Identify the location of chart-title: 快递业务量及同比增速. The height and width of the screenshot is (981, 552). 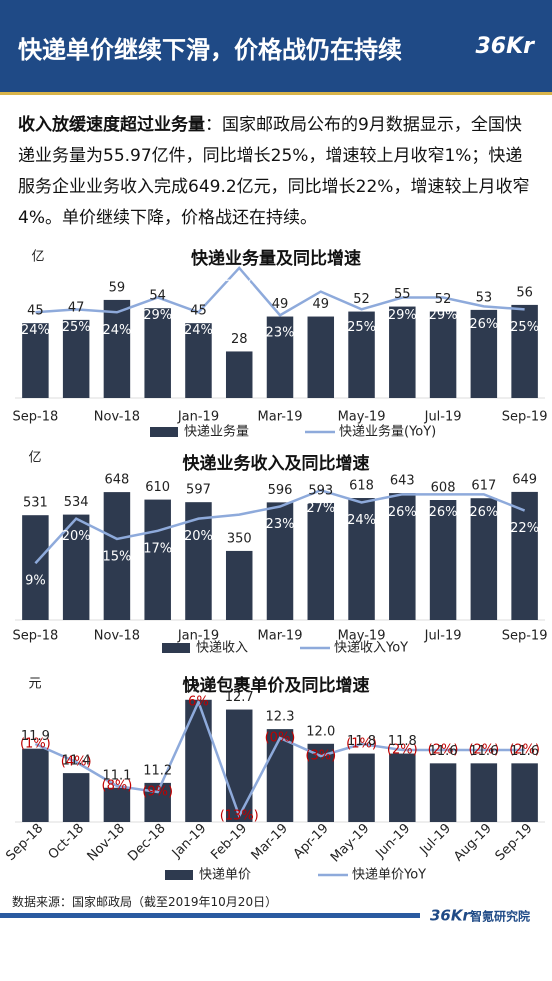
(276, 258).